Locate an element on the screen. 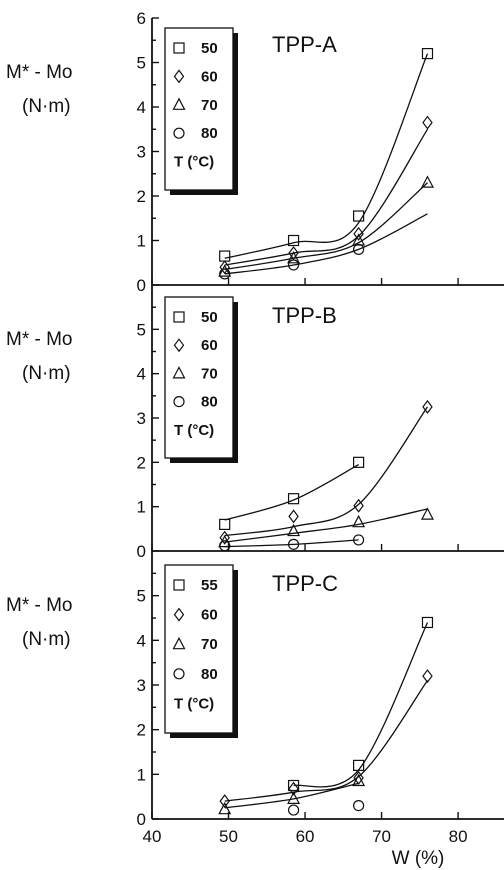  legend-label: 55 is located at coordinates (209, 585).